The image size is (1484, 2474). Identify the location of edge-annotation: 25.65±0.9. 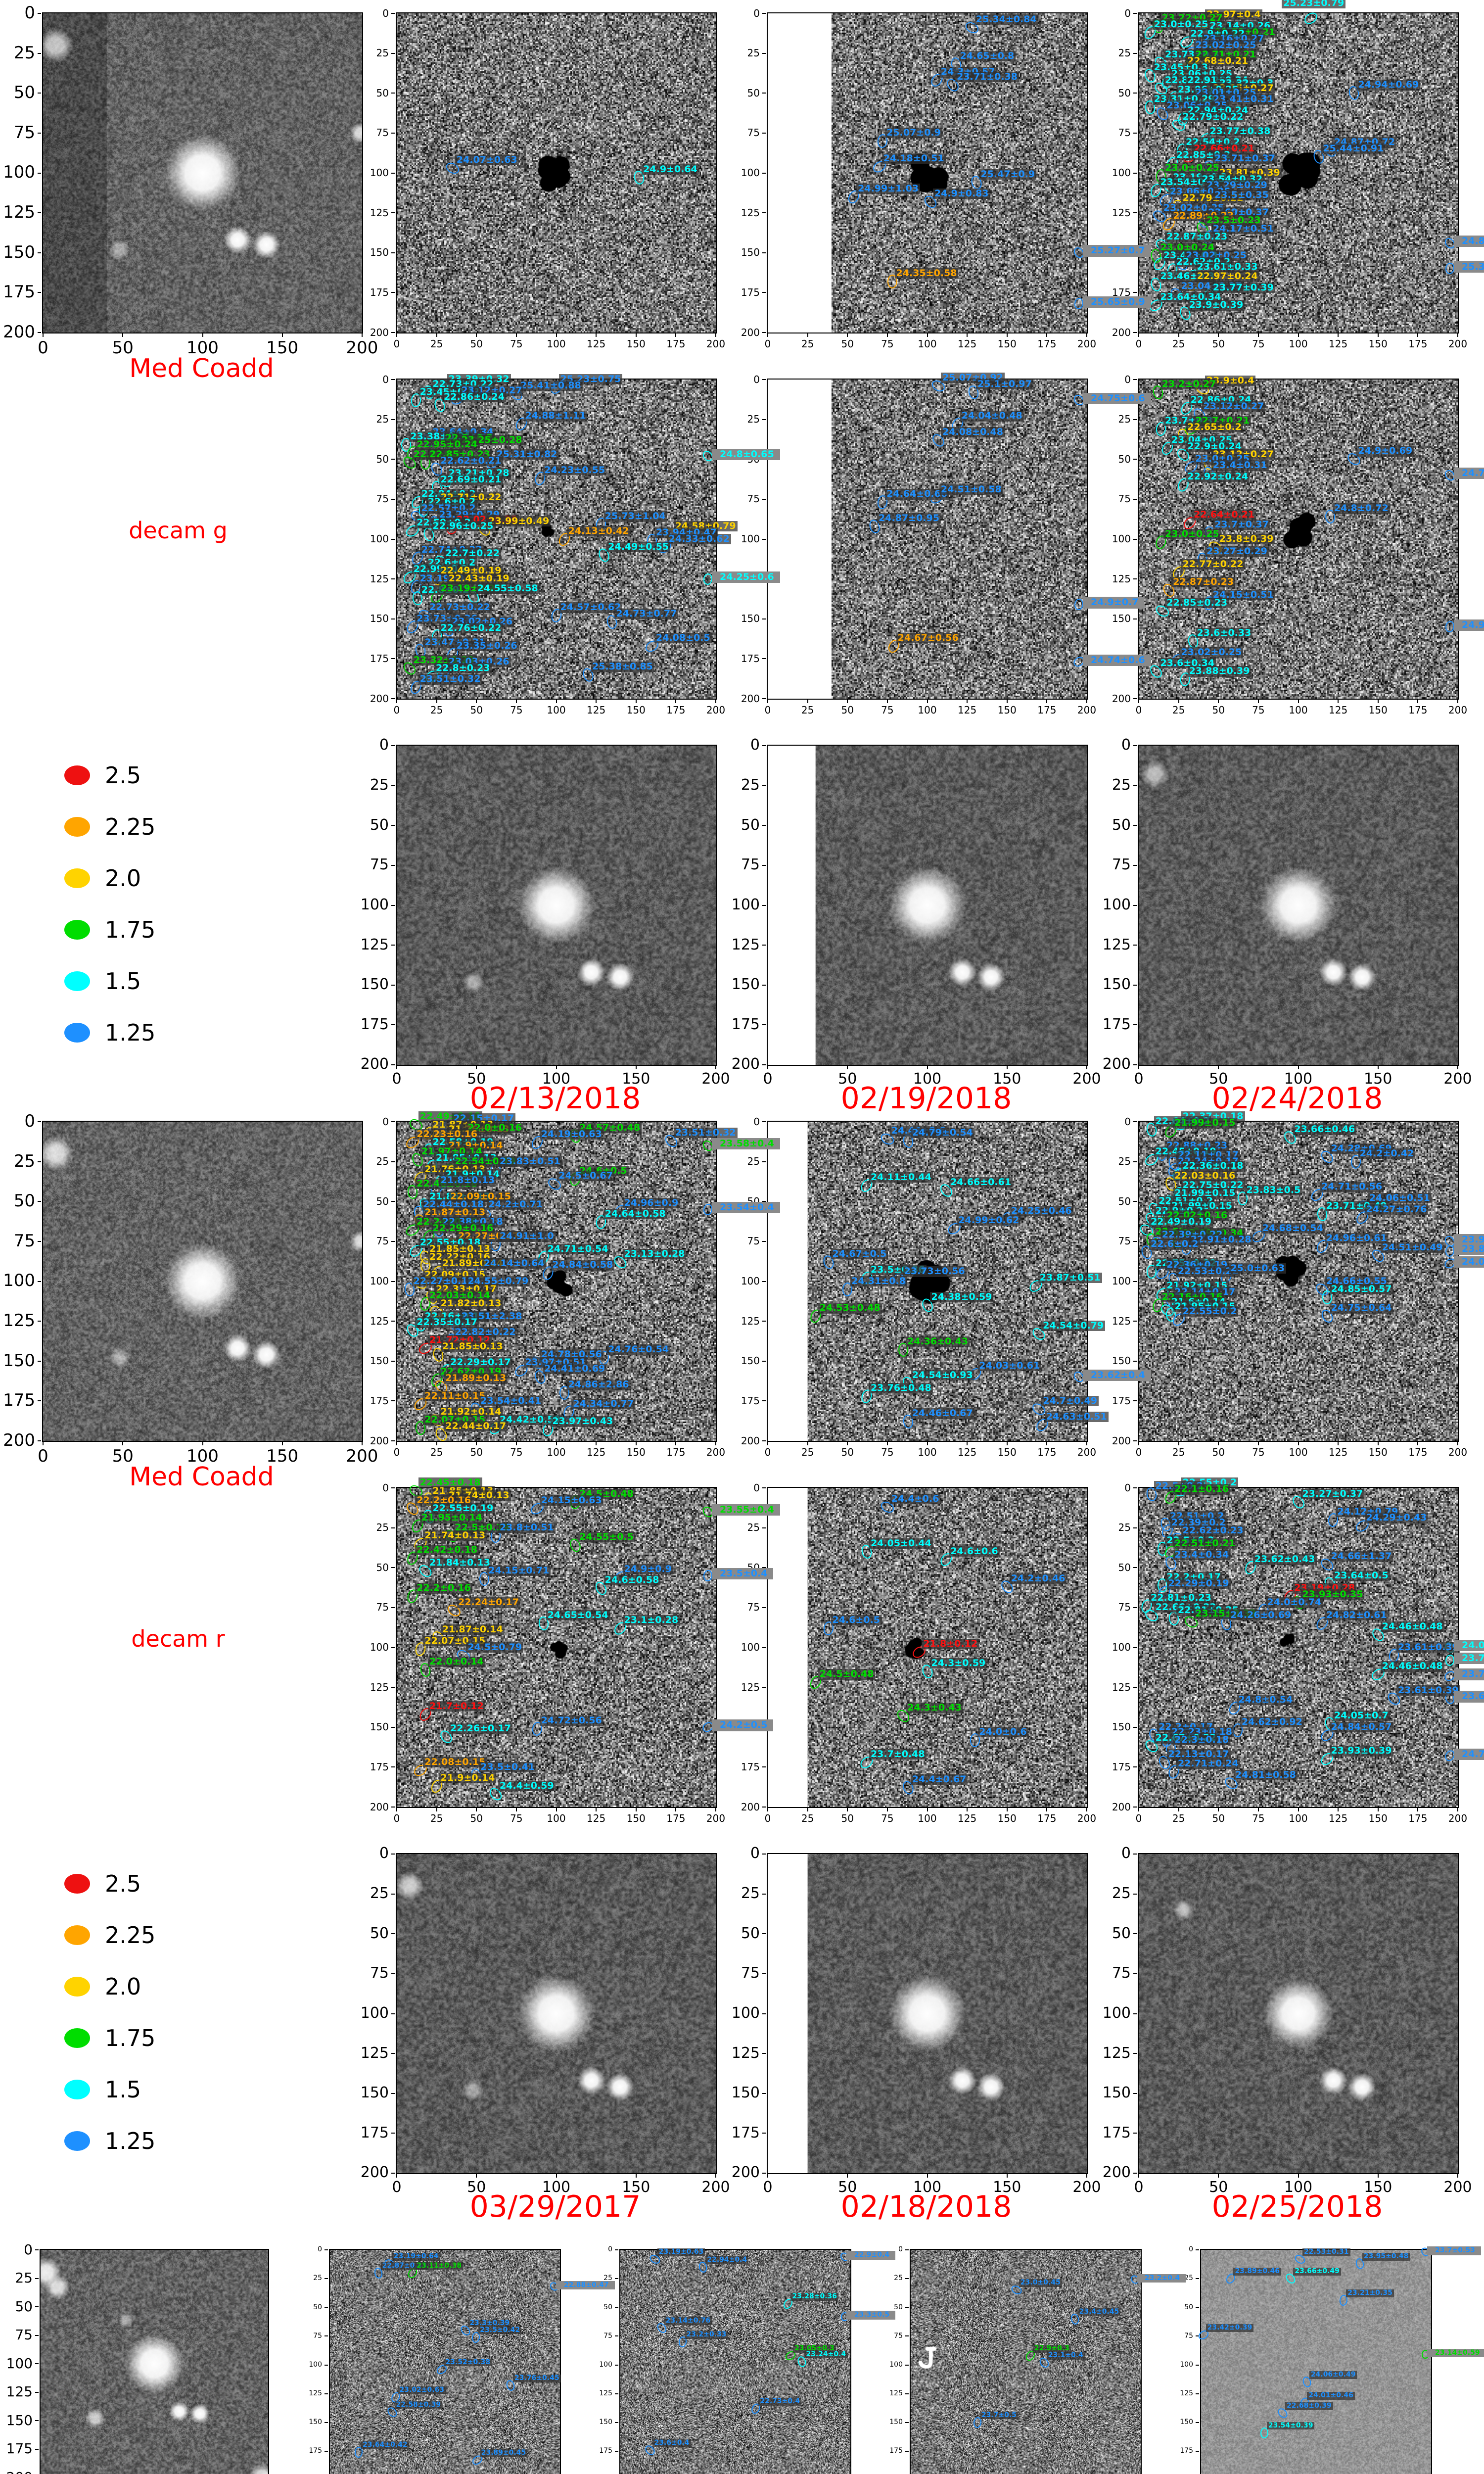
(1117, 302).